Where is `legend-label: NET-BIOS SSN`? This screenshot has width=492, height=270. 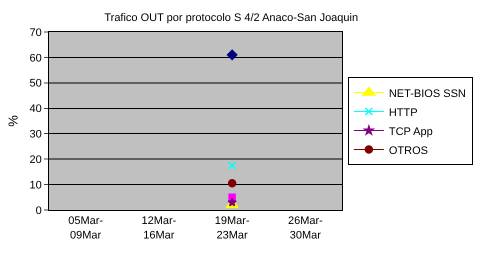
legend-label: NET-BIOS SSN is located at coordinates (427, 94).